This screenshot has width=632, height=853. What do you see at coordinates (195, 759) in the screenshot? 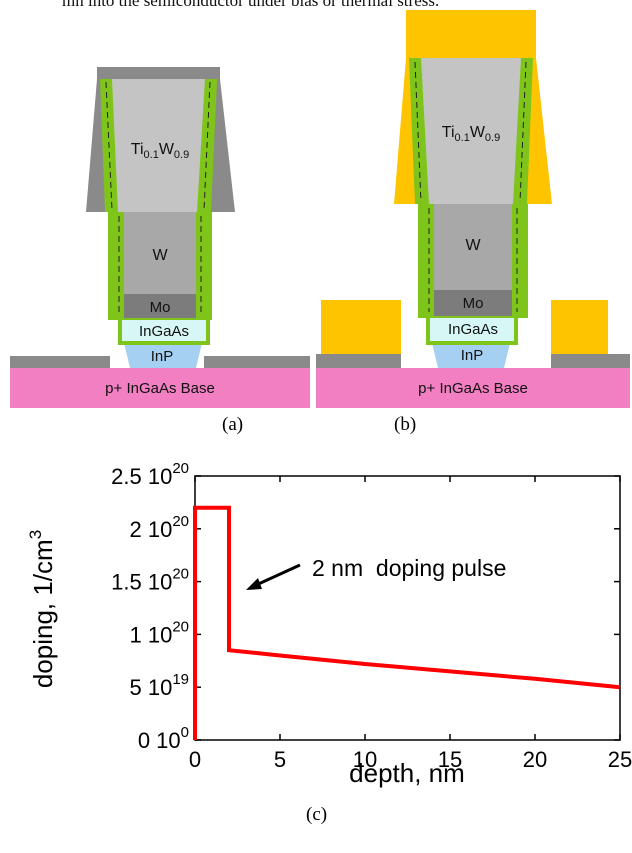
I see `x-tick-label: 0` at bounding box center [195, 759].